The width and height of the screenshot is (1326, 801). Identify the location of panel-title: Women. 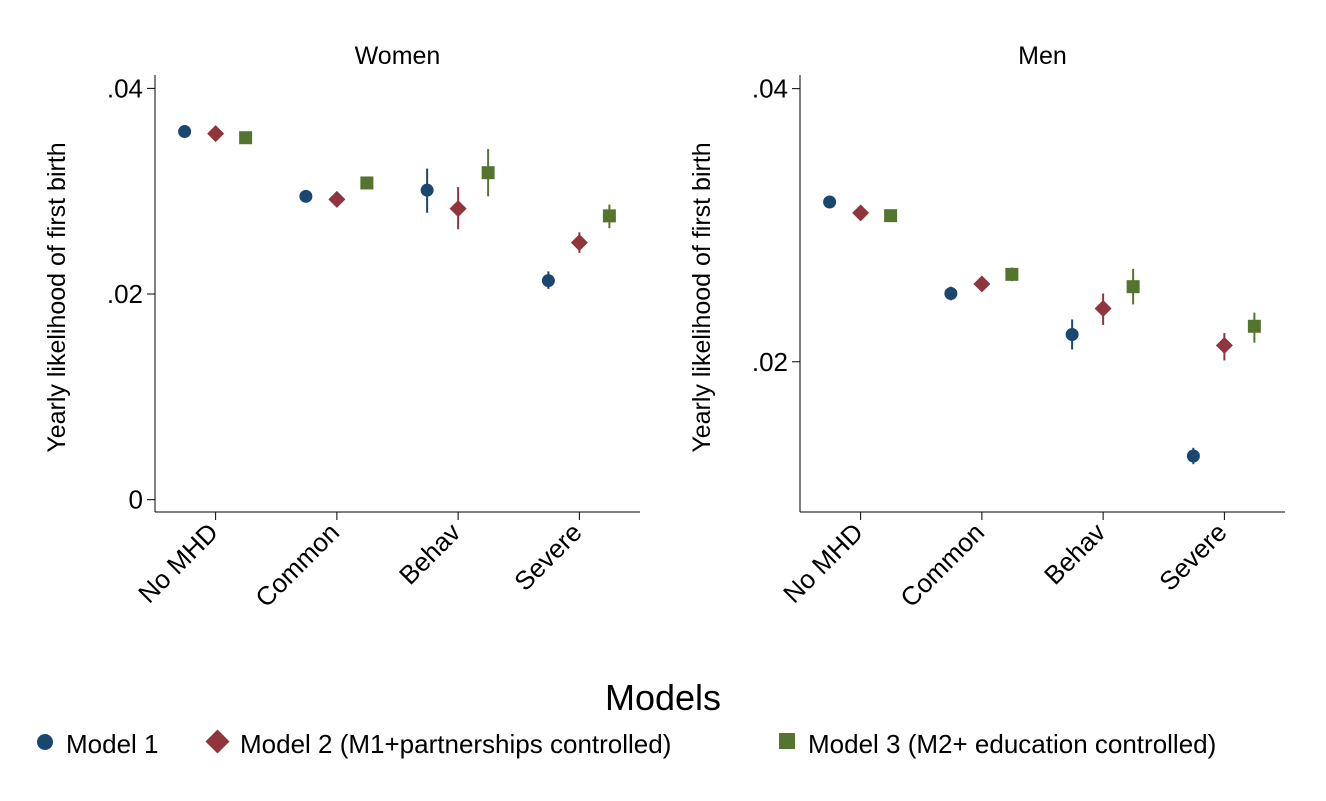
(398, 56).